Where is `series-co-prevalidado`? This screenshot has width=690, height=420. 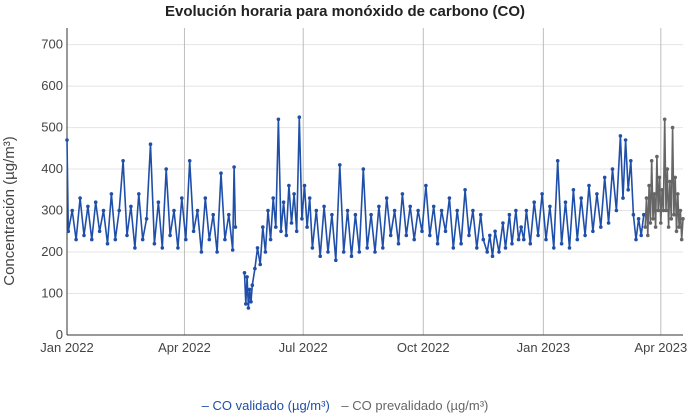 series-co-prevalidado is located at coordinates (664, 179).